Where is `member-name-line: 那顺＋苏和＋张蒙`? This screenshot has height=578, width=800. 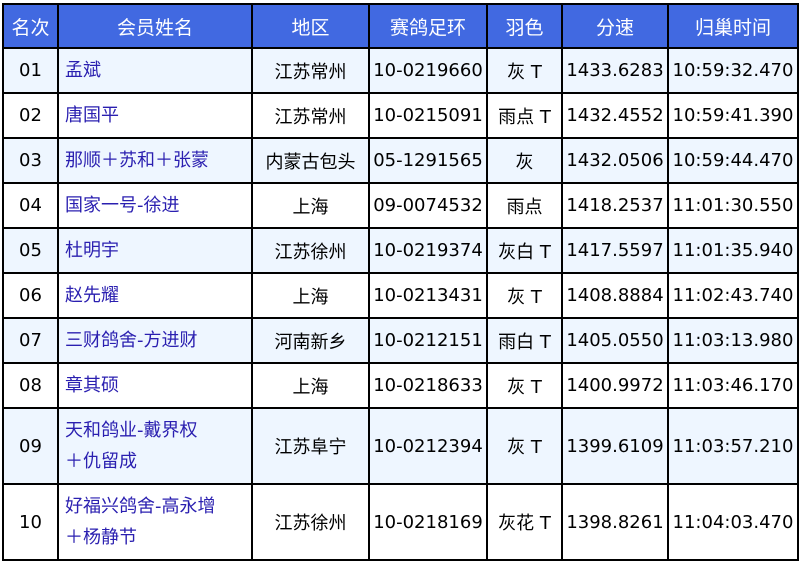 member-name-line: 那顺＋苏和＋张蒙 is located at coordinates (137, 160).